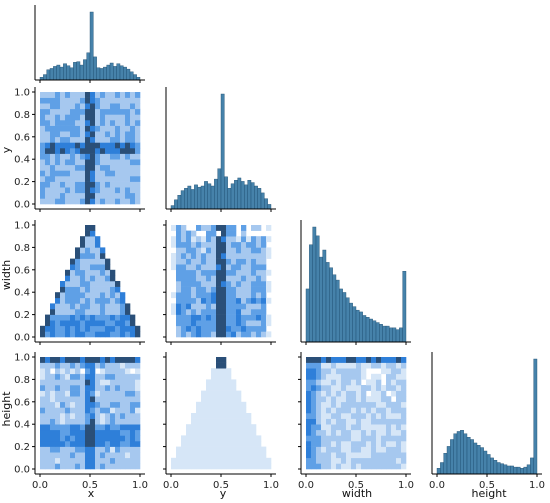 This screenshot has width=550, height=503. I want to click on y-tick-label: 0.6, so click(22, 137).